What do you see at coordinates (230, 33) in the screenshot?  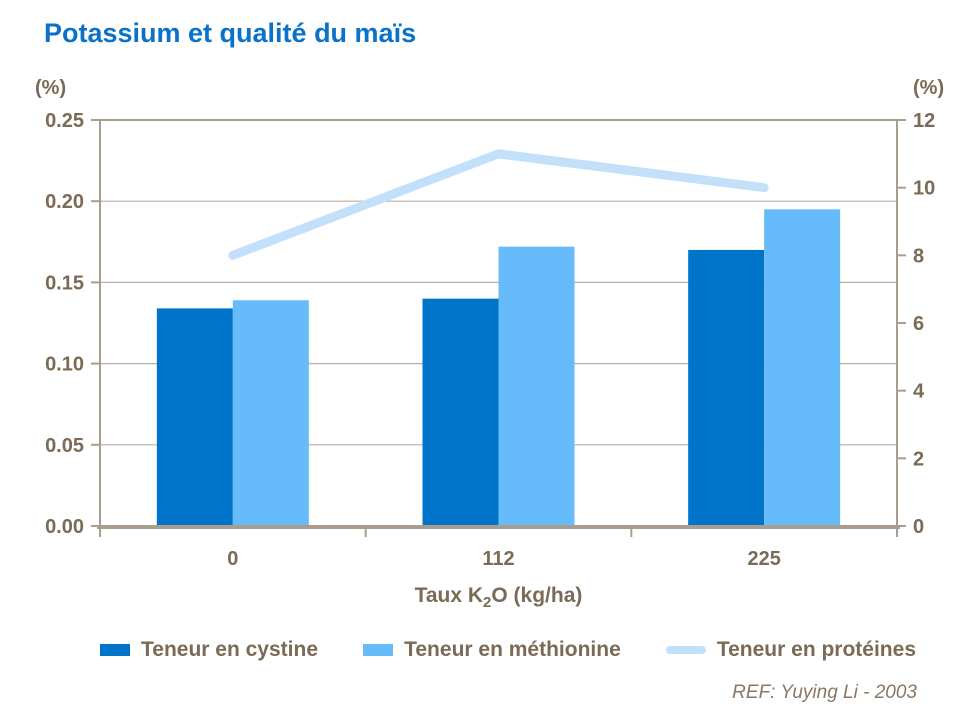 I see `chart-title: Potassium et qualité du maïs` at bounding box center [230, 33].